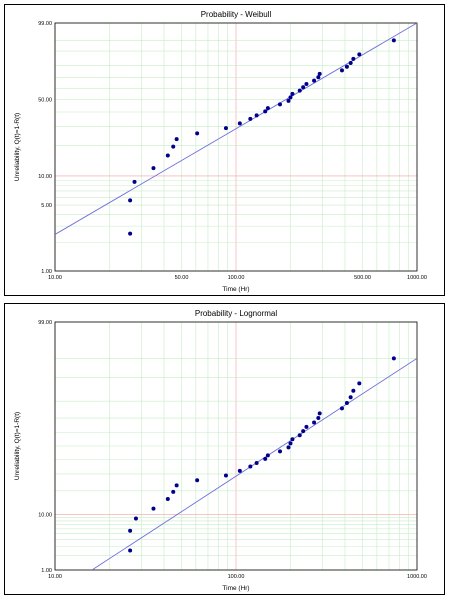 The image size is (451, 599). Describe the element at coordinates (362, 278) in the screenshot. I see `x-tick-label: 500.00` at that location.